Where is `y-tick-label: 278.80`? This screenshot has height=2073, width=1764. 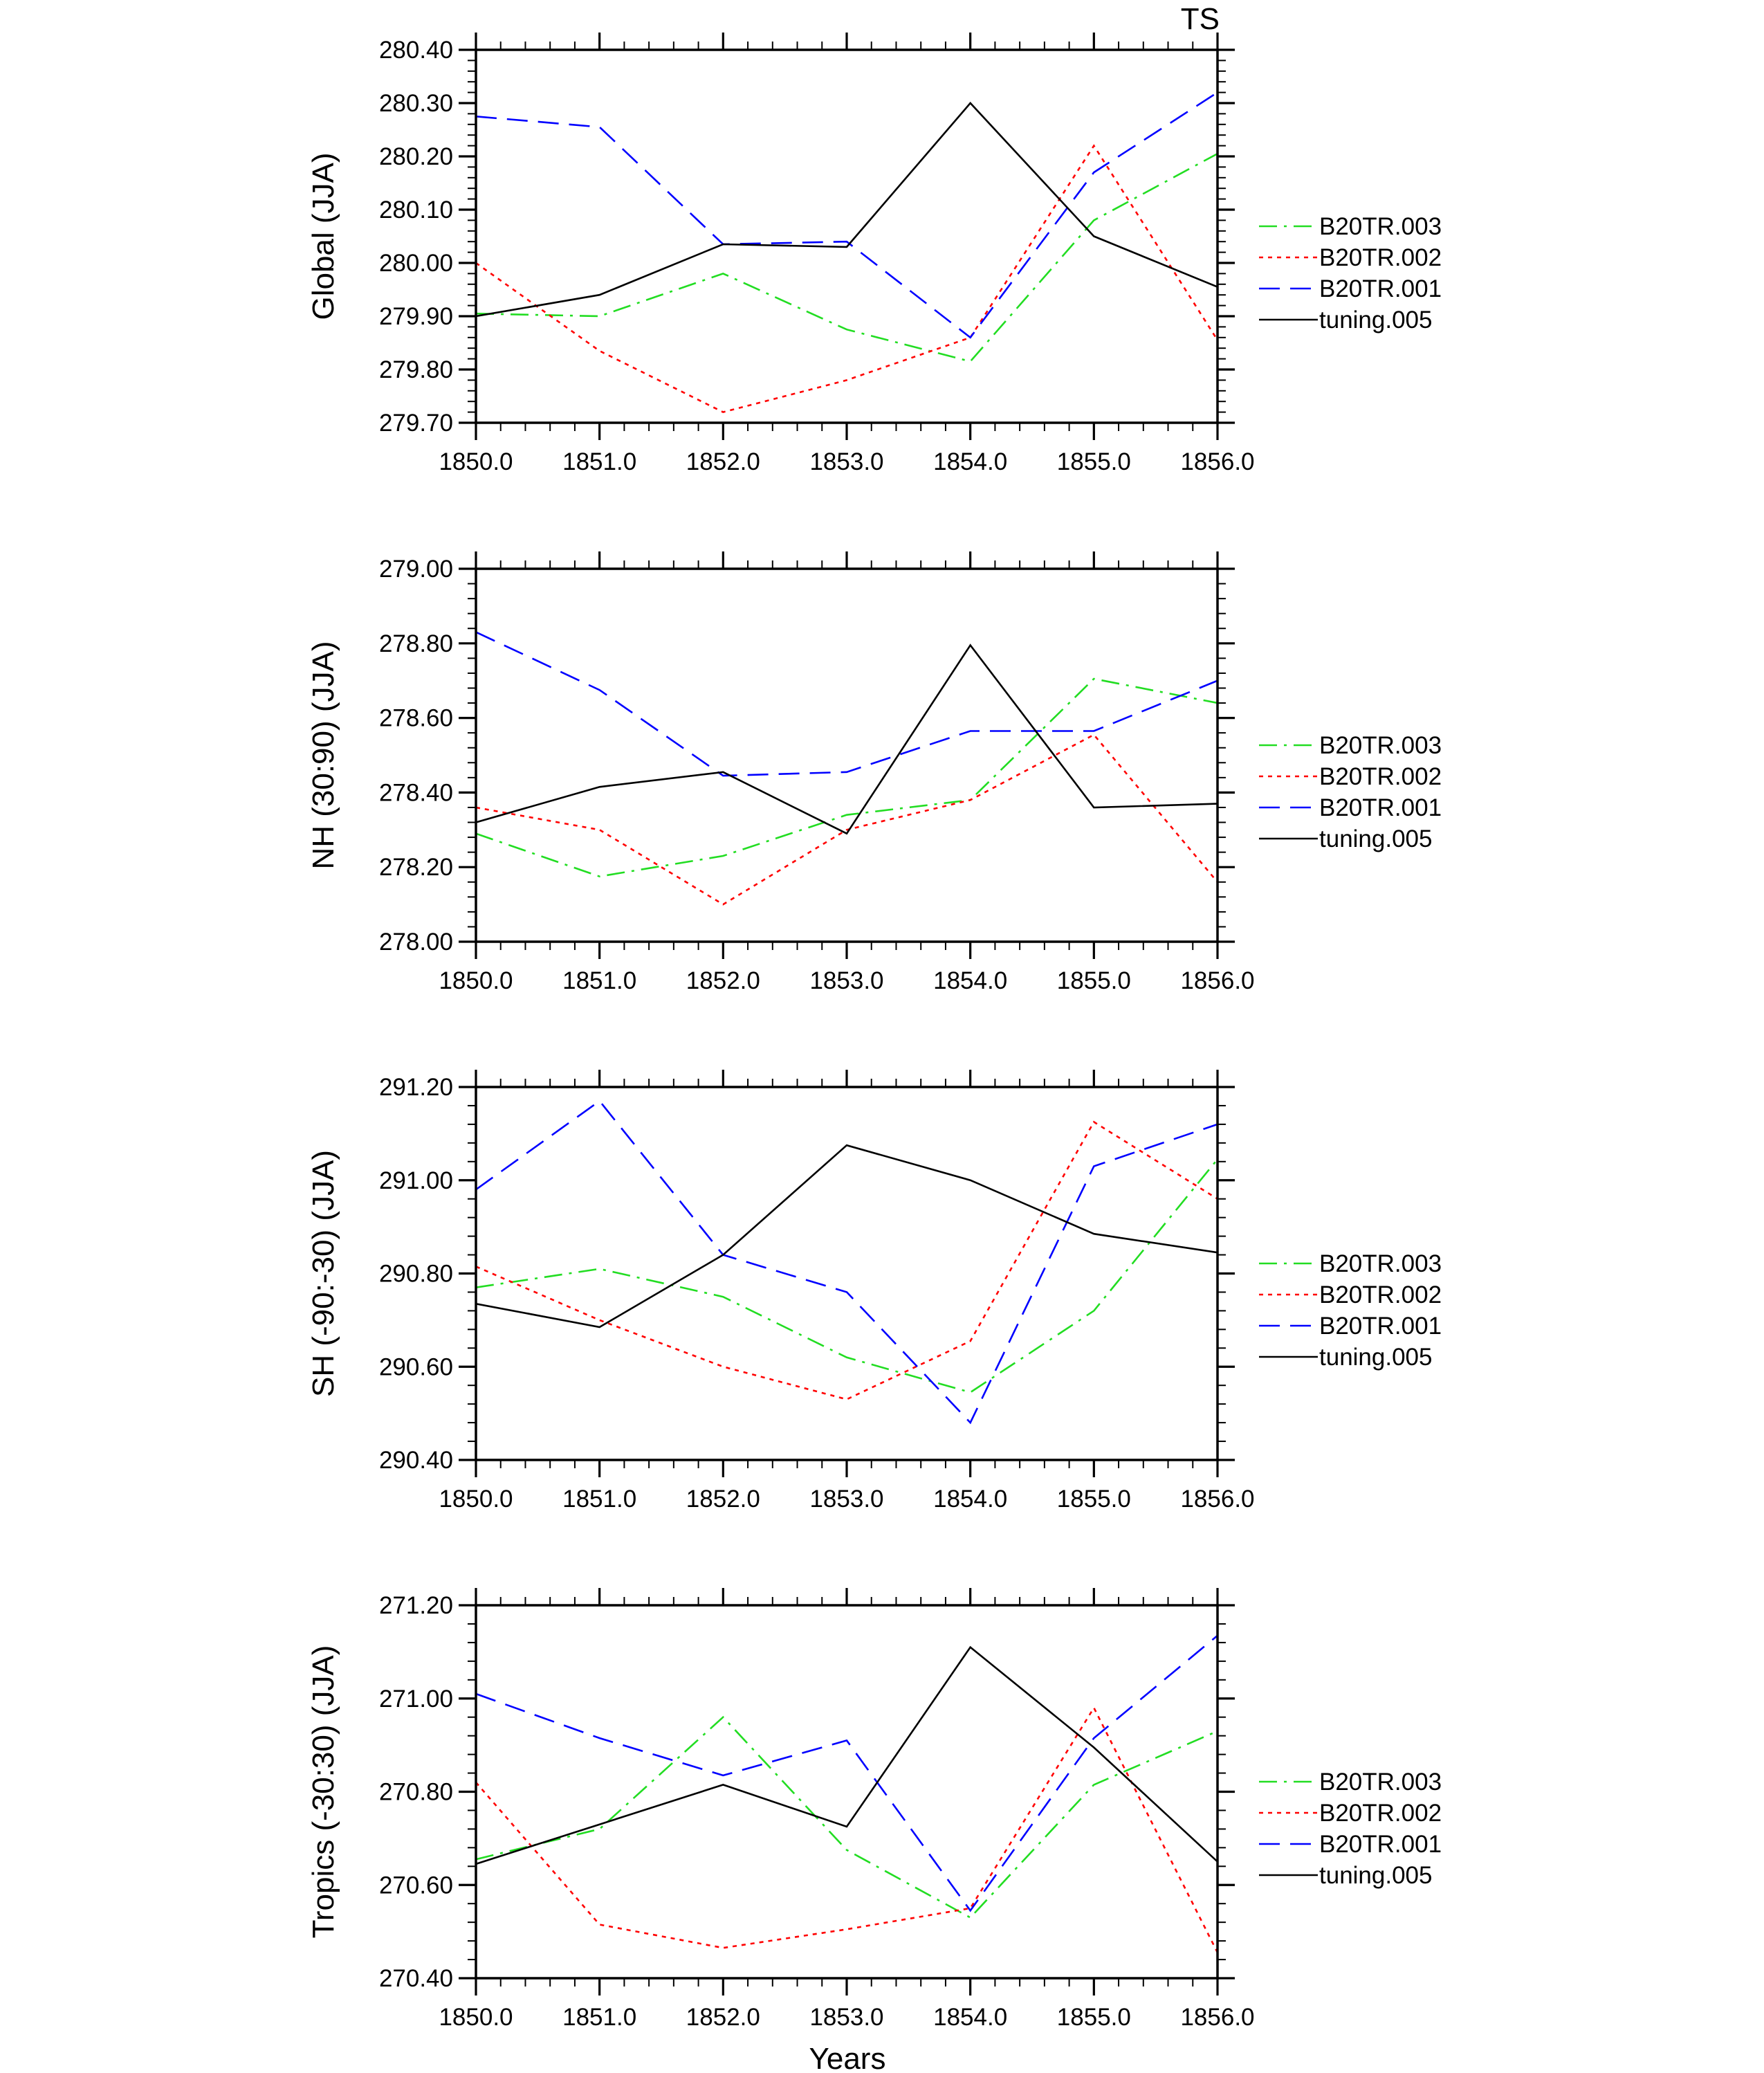 y-tick-label: 278.80 is located at coordinates (416, 643).